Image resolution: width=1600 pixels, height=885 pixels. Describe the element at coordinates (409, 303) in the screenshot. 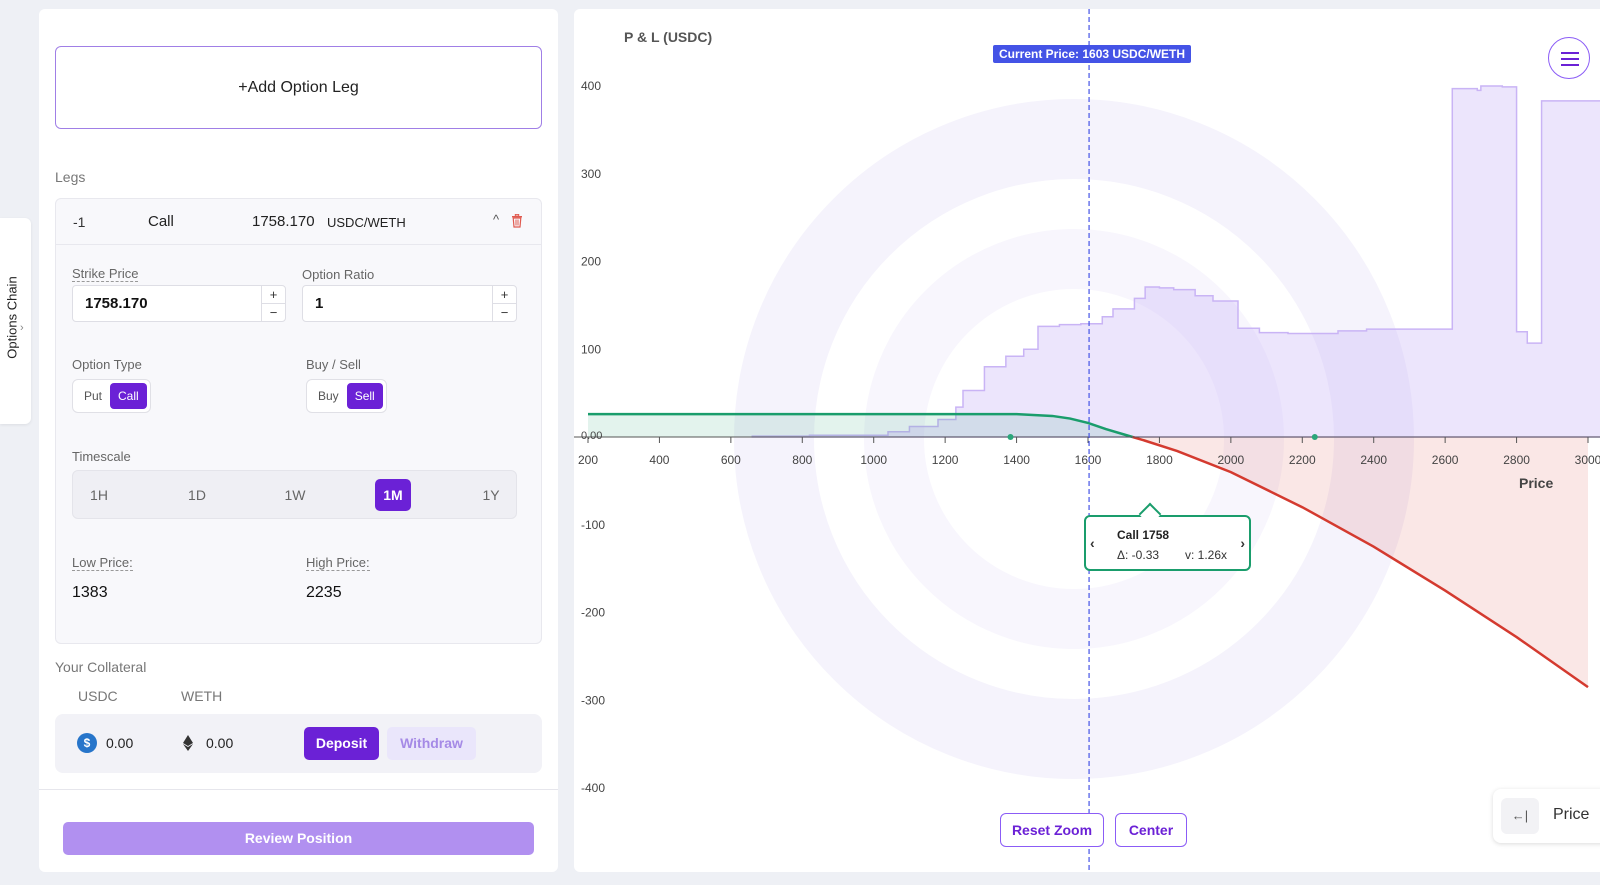

I see `option-ratio-input: 1 + −` at that location.